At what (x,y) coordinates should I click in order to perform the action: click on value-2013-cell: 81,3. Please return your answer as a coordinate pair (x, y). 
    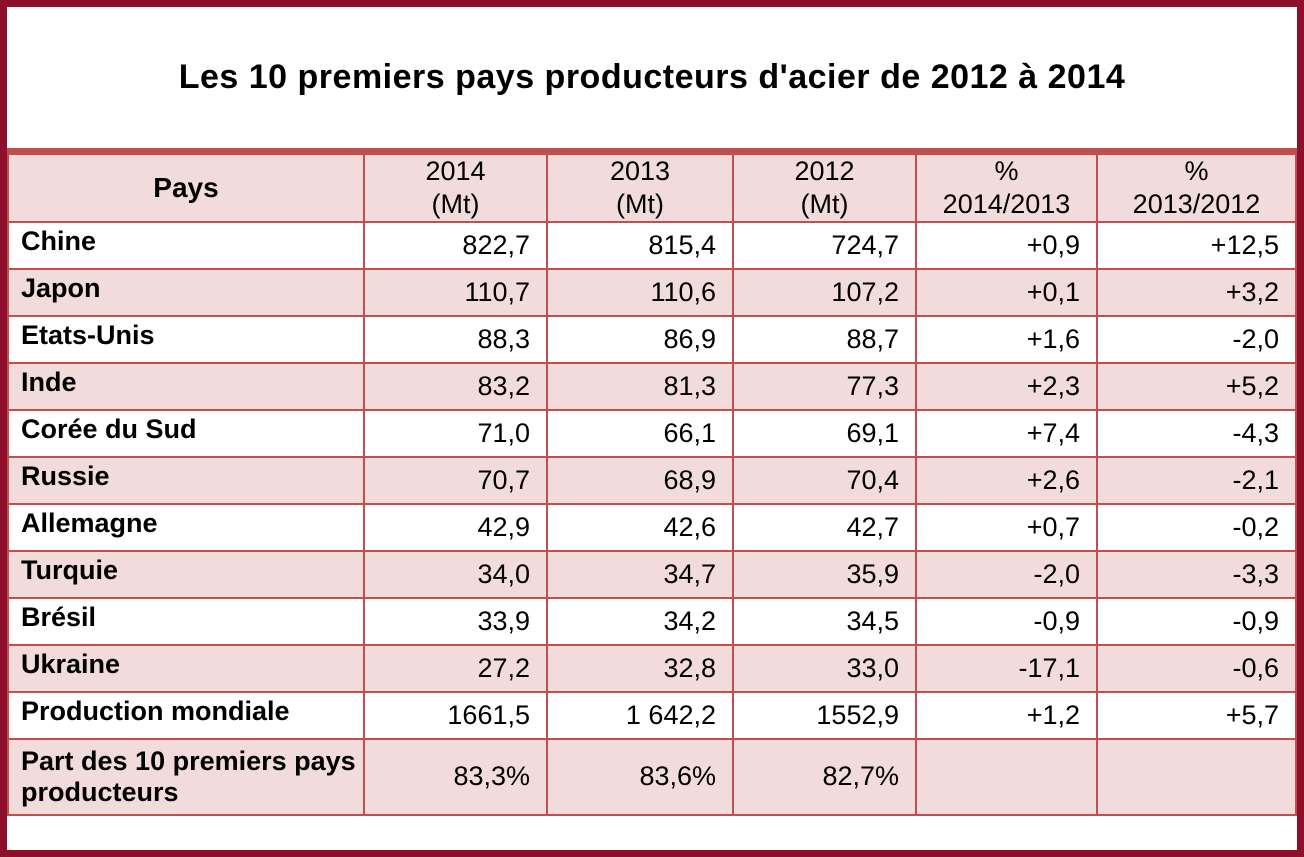
    Looking at the image, I should click on (640, 386).